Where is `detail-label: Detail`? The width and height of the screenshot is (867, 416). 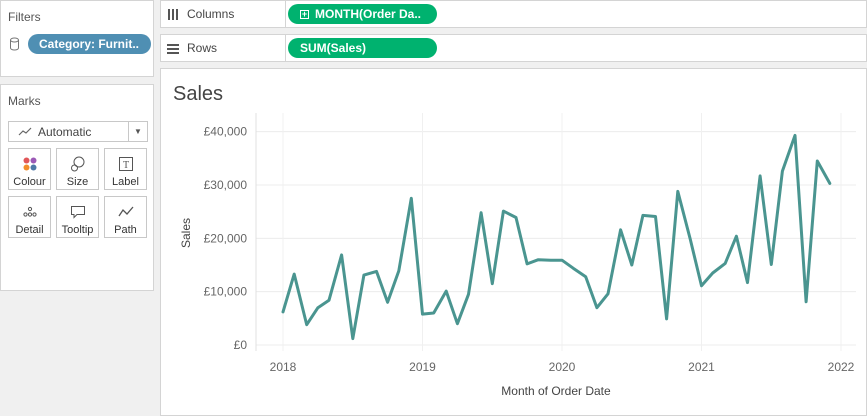 detail-label: Detail is located at coordinates (29, 230).